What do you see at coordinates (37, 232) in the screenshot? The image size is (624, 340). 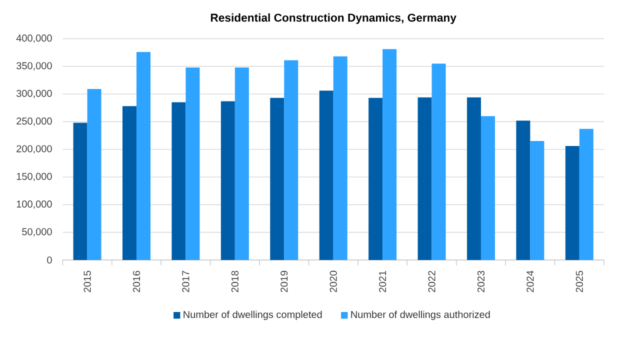 I see `y-tick-label: 50,000` at bounding box center [37, 232].